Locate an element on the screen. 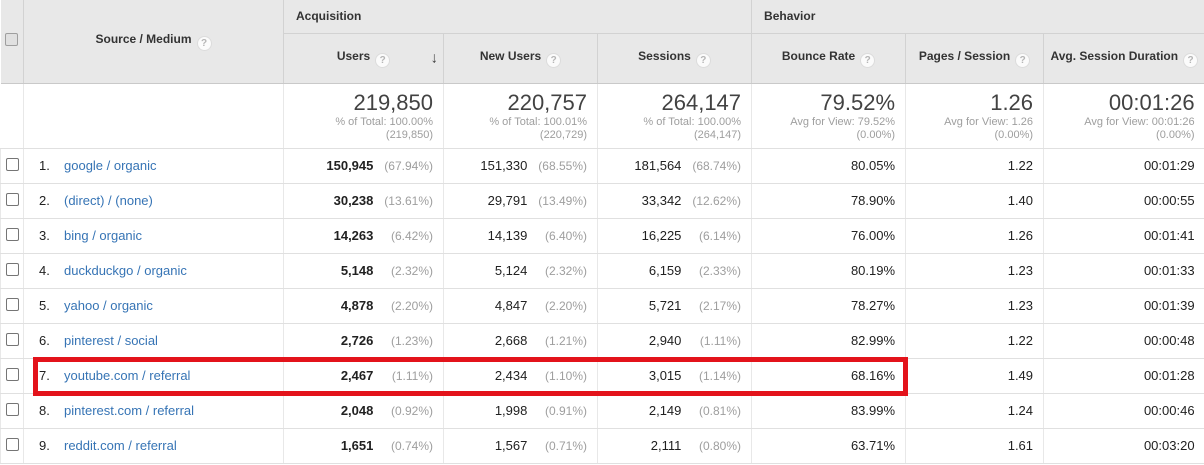  bounce-rate-cell: 82.99% is located at coordinates (828, 341).